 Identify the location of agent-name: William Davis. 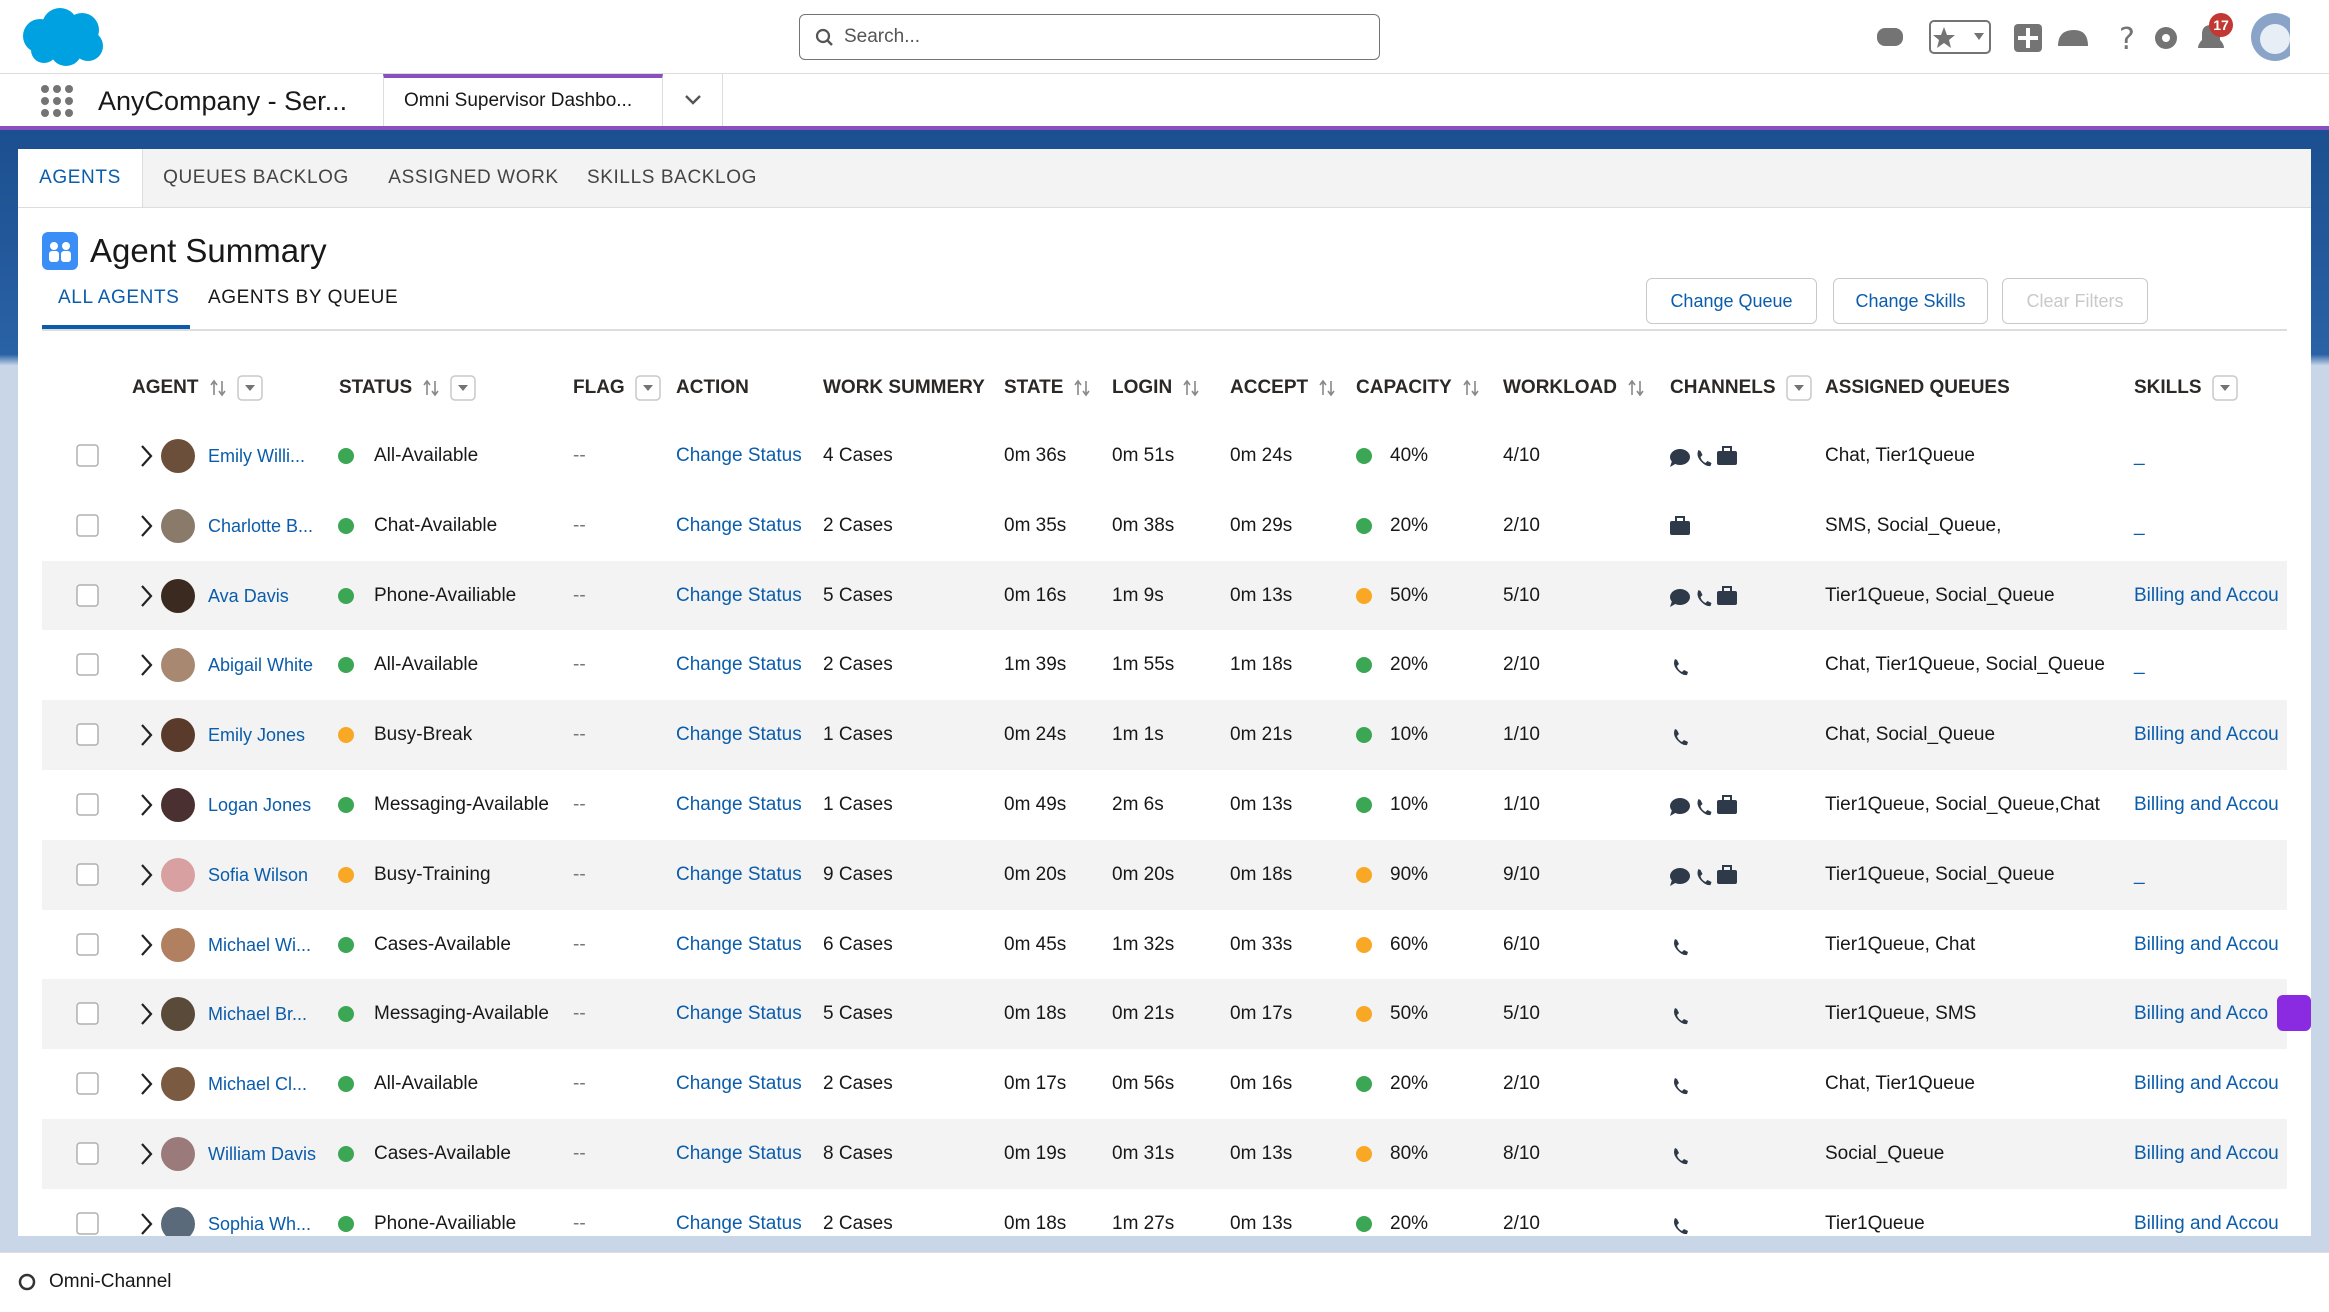
(262, 1154).